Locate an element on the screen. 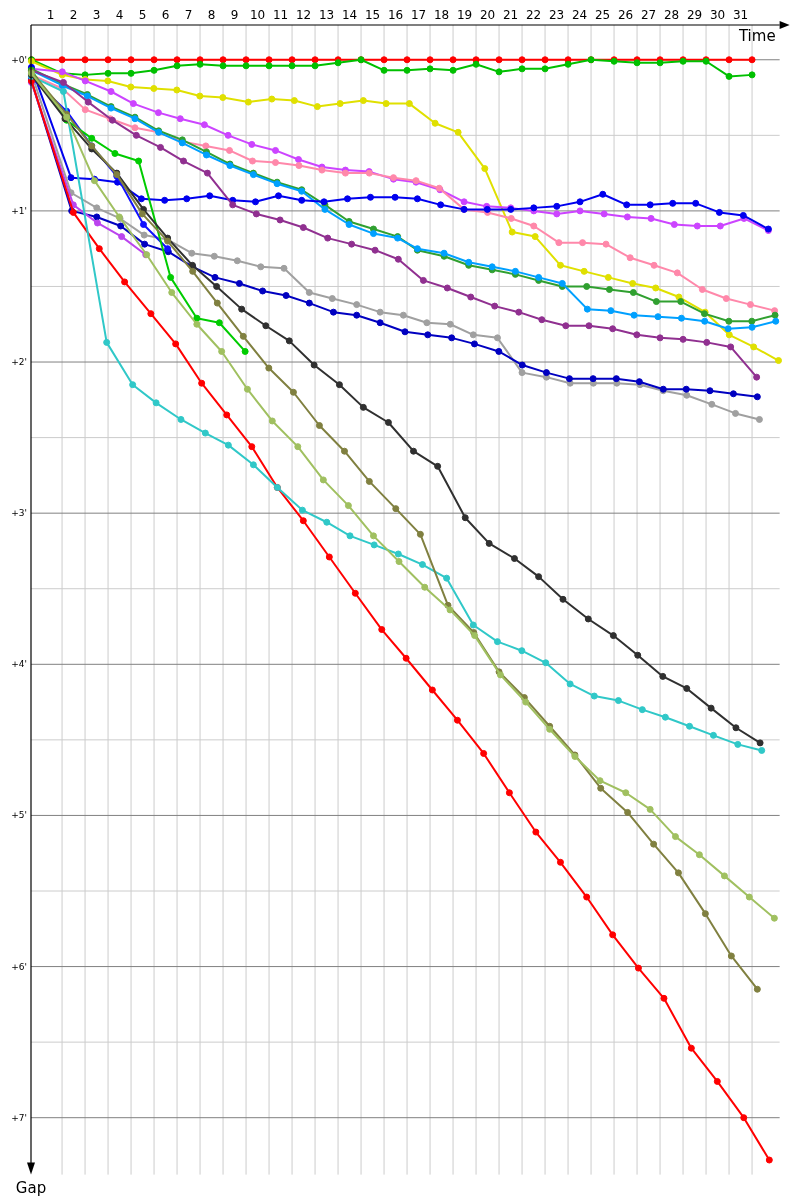 The width and height of the screenshot is (800, 1200). x-tick-label: 3 is located at coordinates (96, 15).